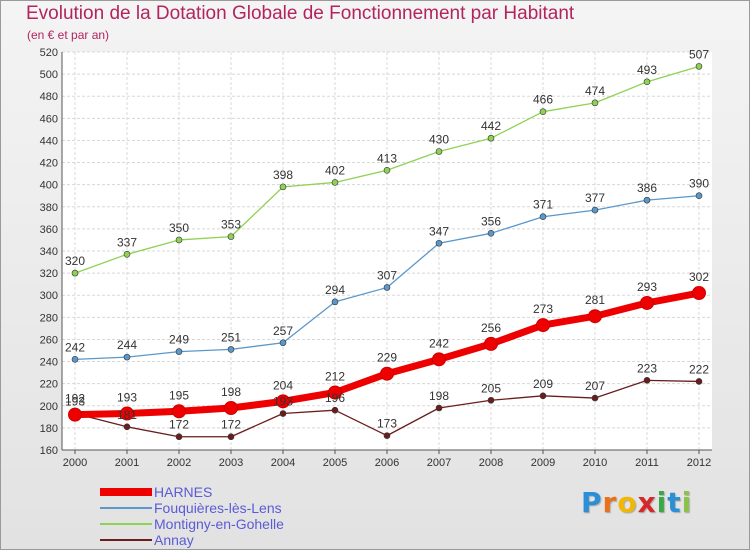  Describe the element at coordinates (127, 242) in the screenshot. I see `data-label: 337` at that location.